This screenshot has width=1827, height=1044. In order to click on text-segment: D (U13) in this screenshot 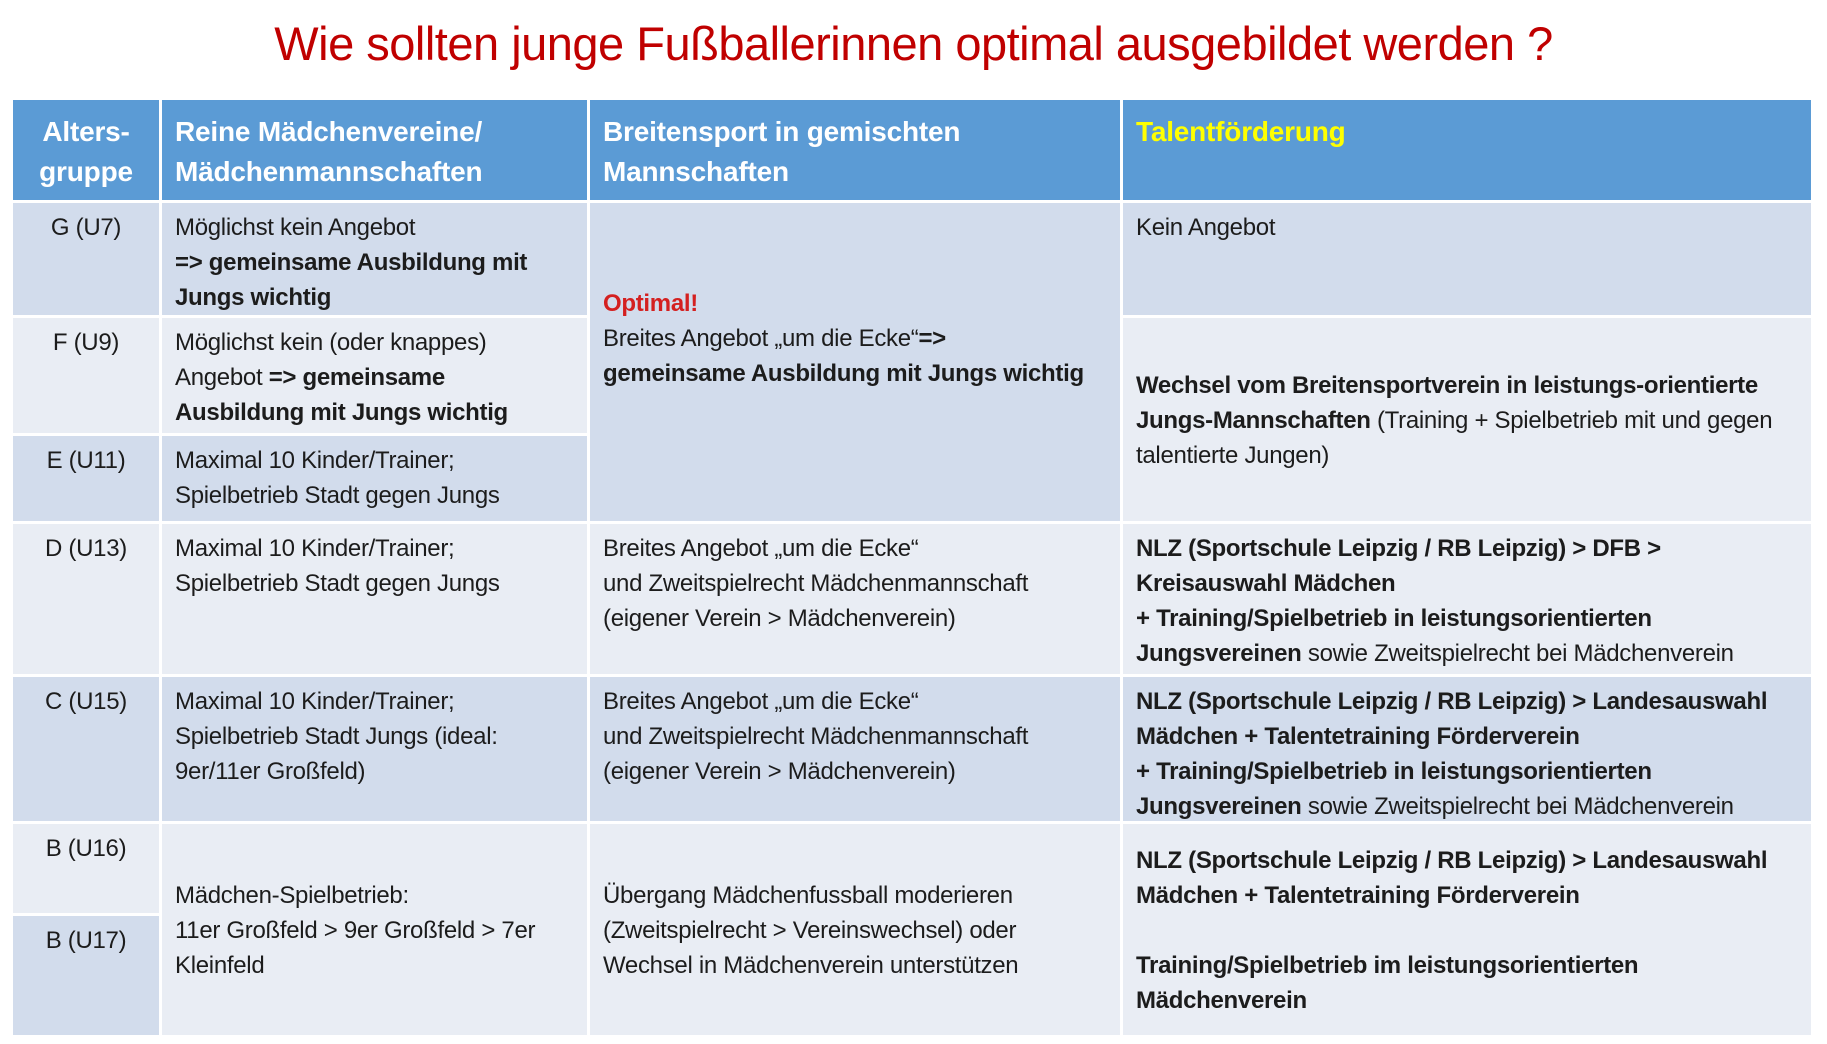, I will do `click(86, 548)`.